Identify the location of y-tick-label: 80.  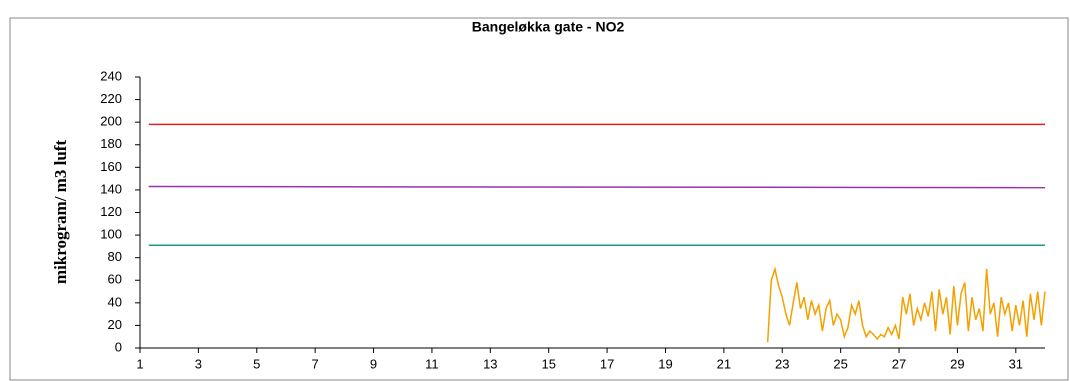
(115, 256).